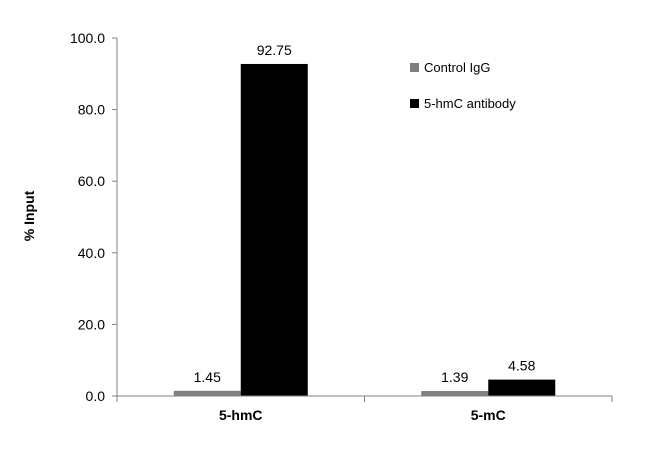  What do you see at coordinates (274, 230) in the screenshot?
I see `bar-5-hmc-antibody-5-hmc` at bounding box center [274, 230].